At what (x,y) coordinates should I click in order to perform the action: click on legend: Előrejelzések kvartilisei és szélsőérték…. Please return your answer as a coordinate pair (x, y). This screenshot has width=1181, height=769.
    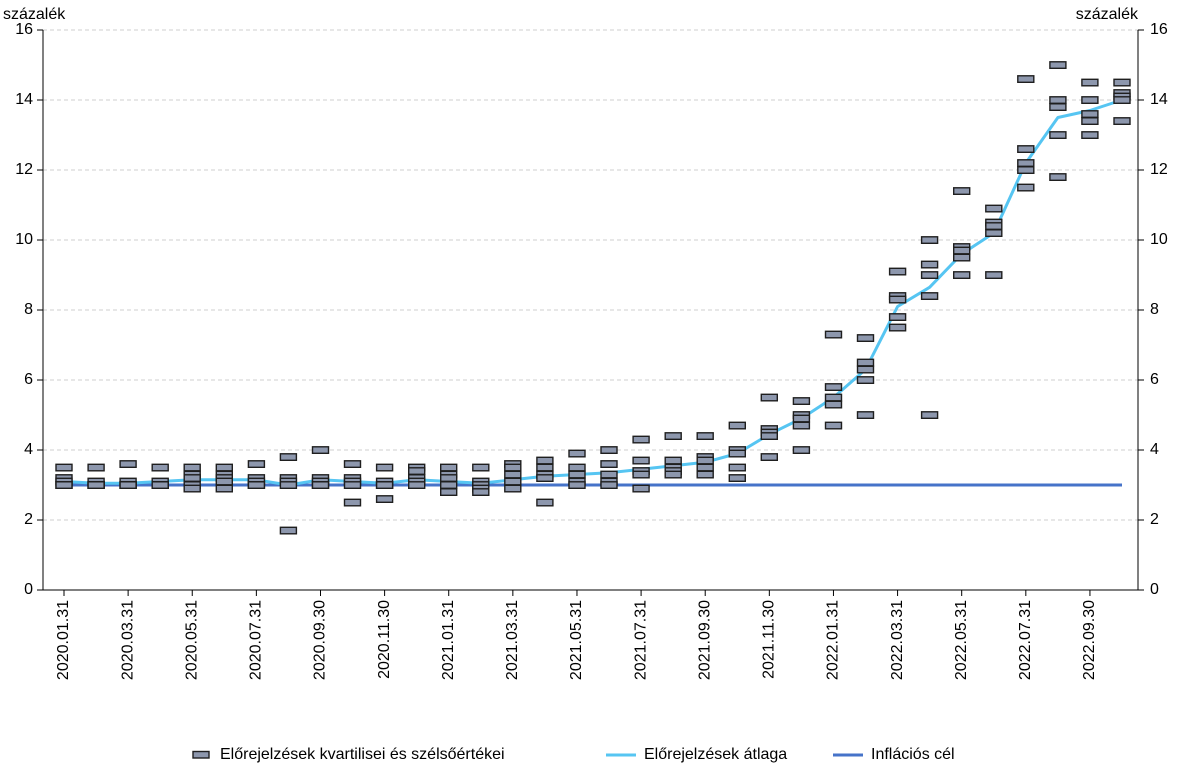
    Looking at the image, I should click on (573, 754).